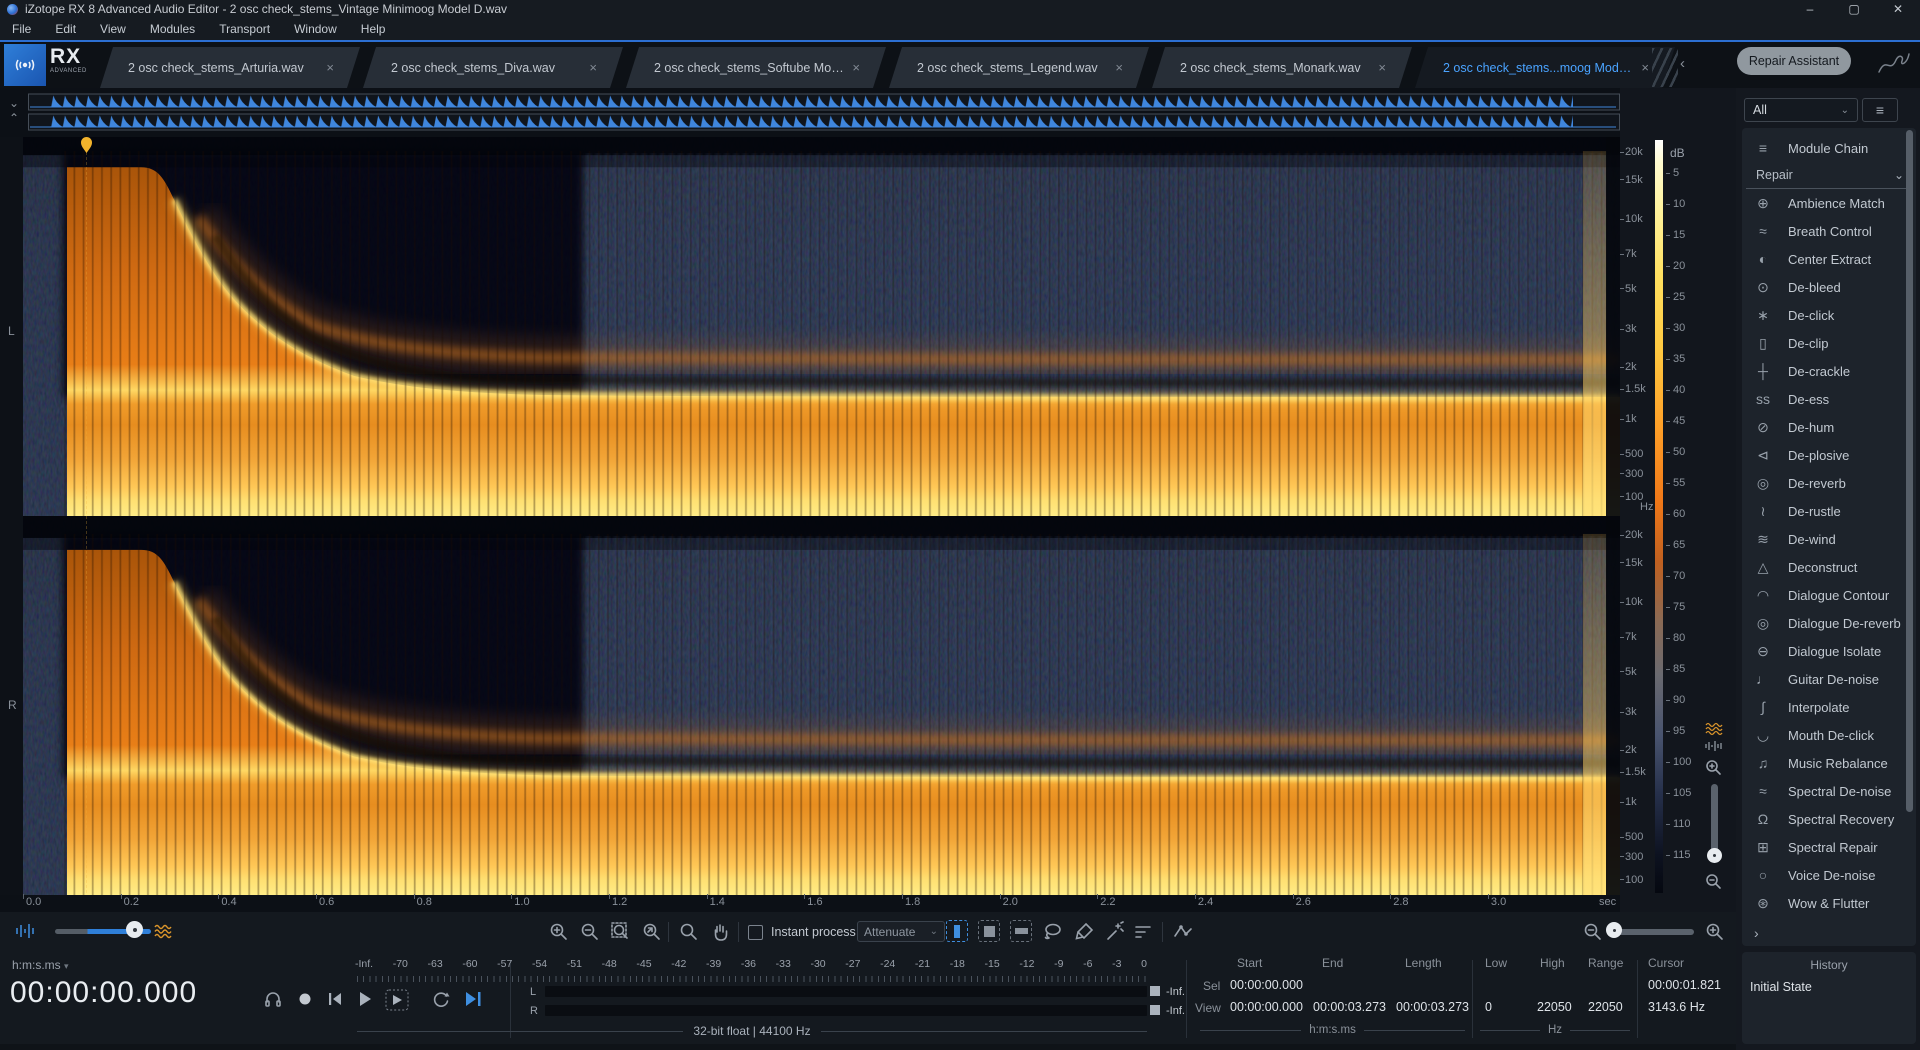 The width and height of the screenshot is (1920, 1050). What do you see at coordinates (590, 932) in the screenshot?
I see `zoom-out-icon` at bounding box center [590, 932].